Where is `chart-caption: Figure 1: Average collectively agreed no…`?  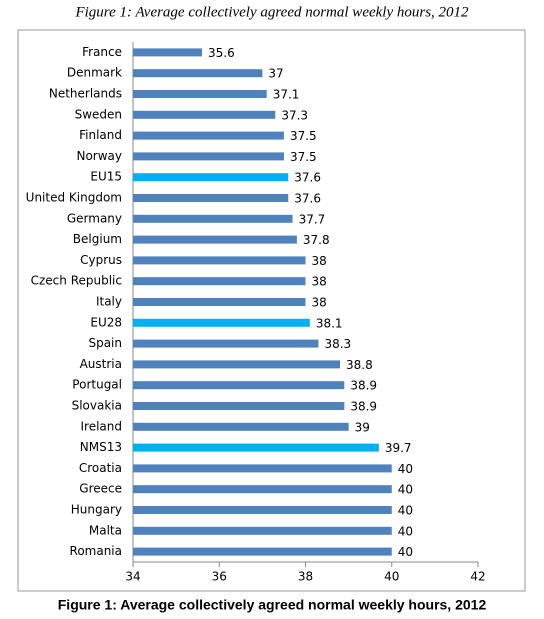 chart-caption: Figure 1: Average collectively agreed no… is located at coordinates (272, 605).